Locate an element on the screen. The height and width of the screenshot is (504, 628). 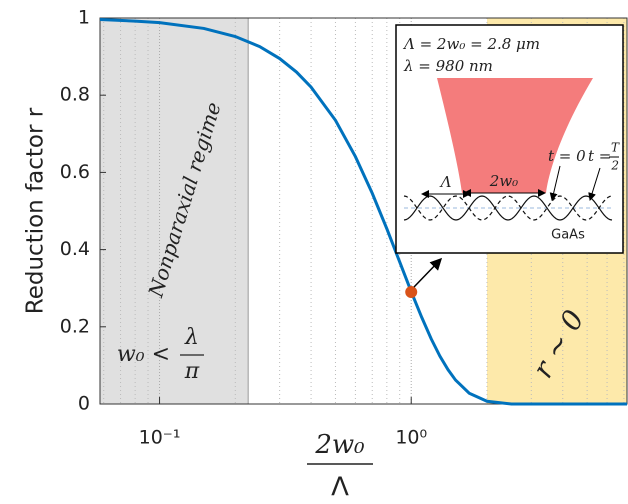
x-label-numerator: 2w₀ is located at coordinates (339, 445).